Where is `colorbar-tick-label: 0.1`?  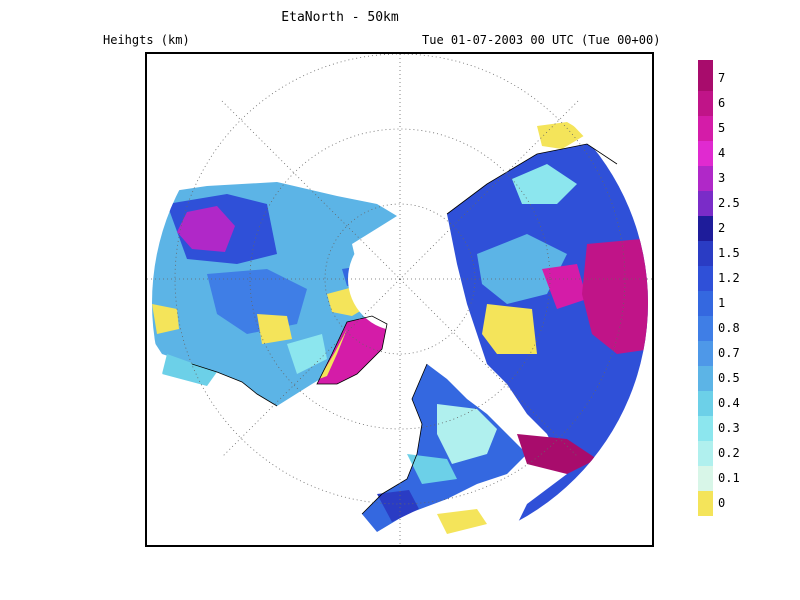
colorbar-tick-label: 0.1 is located at coordinates (729, 477).